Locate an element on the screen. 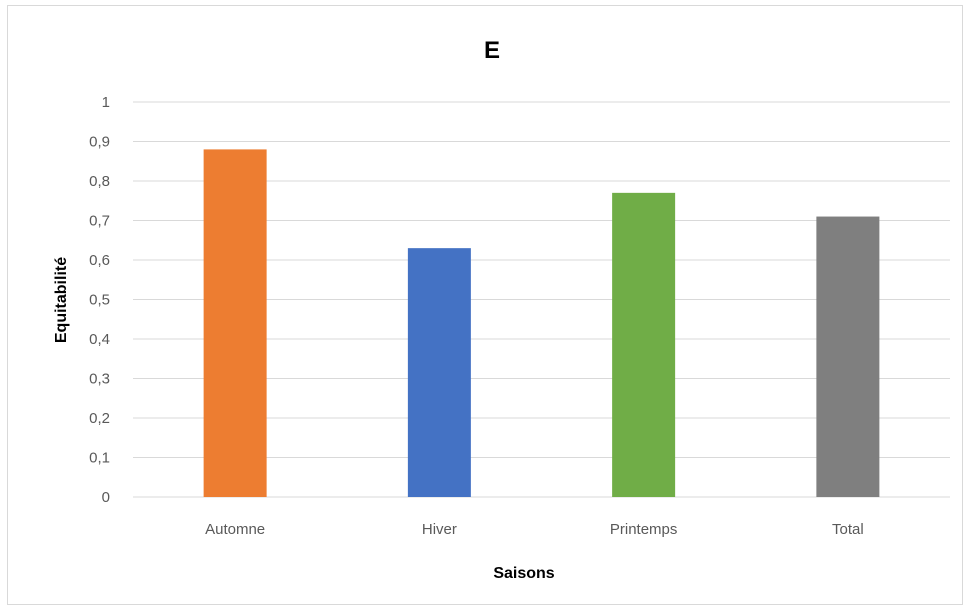 This screenshot has height=611, width=970. y-tick-label: 1 is located at coordinates (106, 102).